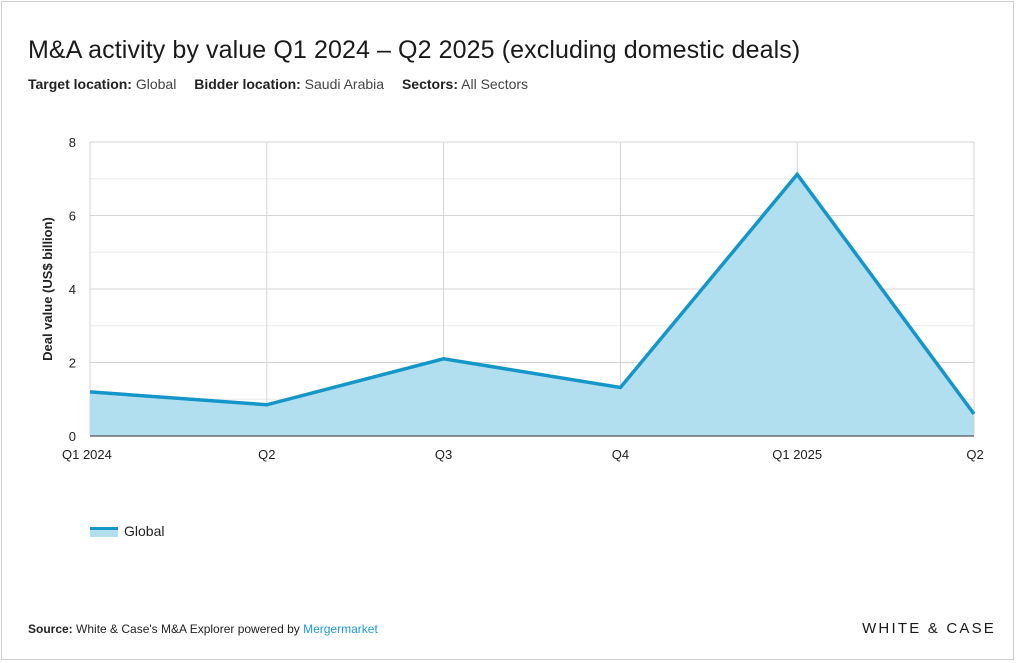 The image size is (1024, 663). Describe the element at coordinates (50, 629) in the screenshot. I see `source-label: Source:` at that location.